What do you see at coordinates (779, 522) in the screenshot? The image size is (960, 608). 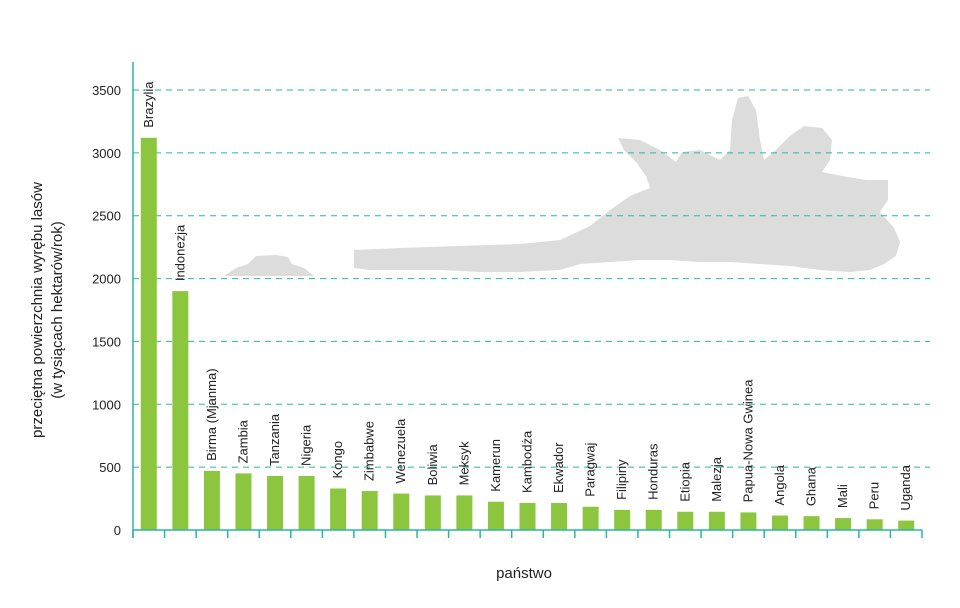 I see `bar-angola` at bounding box center [779, 522].